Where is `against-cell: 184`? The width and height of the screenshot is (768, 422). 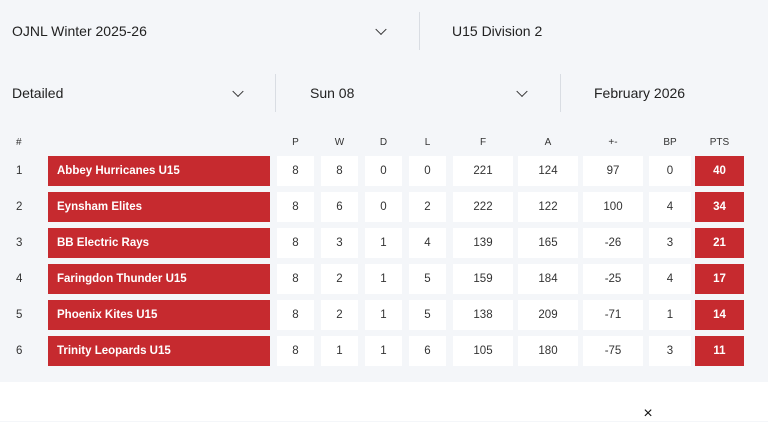
against-cell: 184 is located at coordinates (548, 279).